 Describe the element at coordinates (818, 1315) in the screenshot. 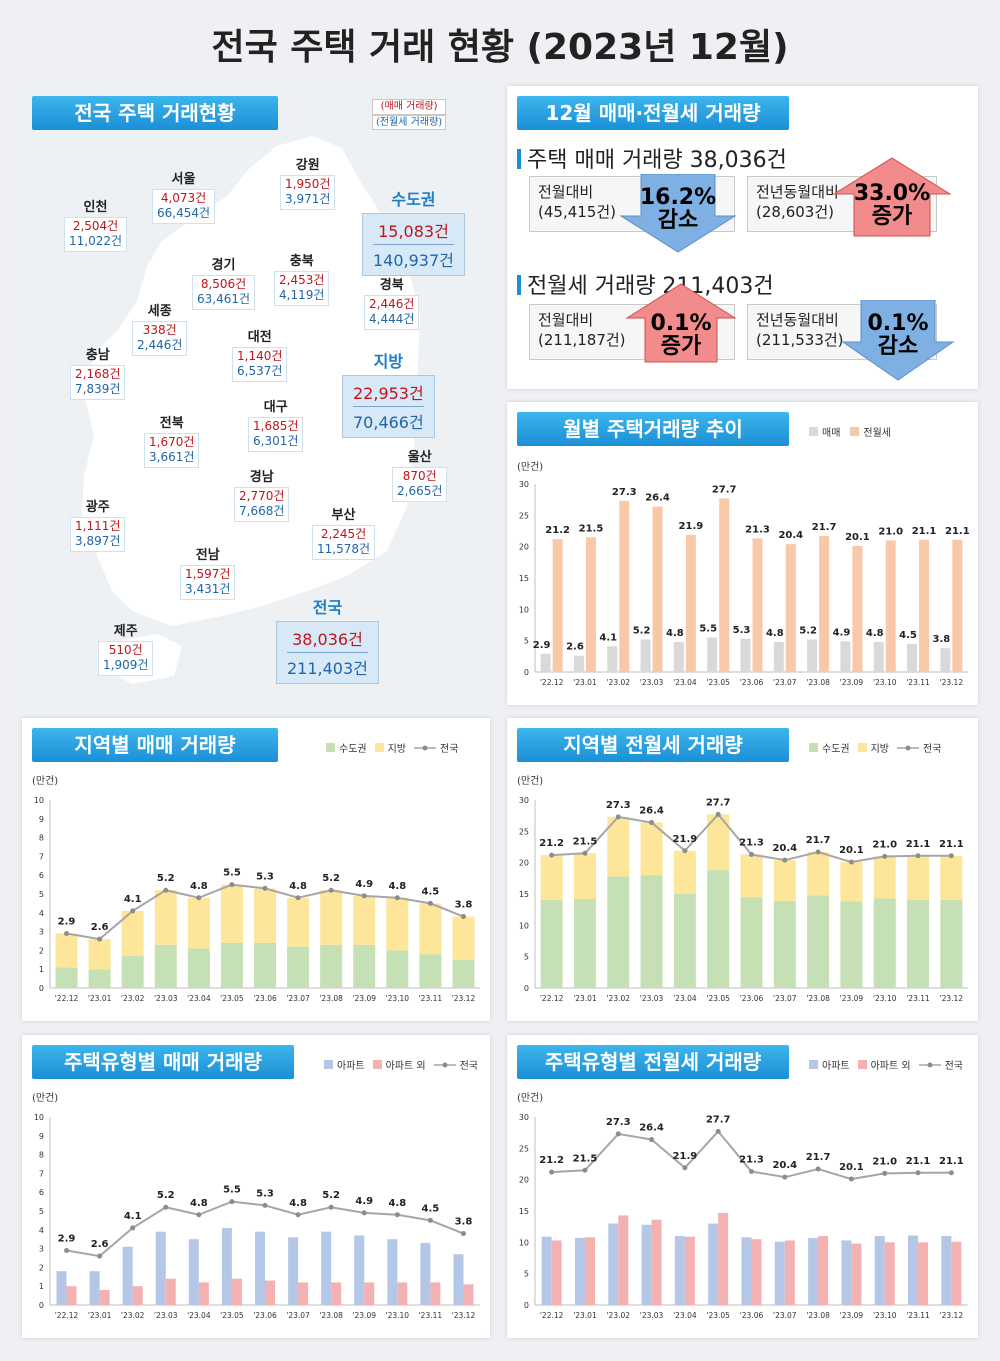

I see `x-tick-label: '23.08` at that location.